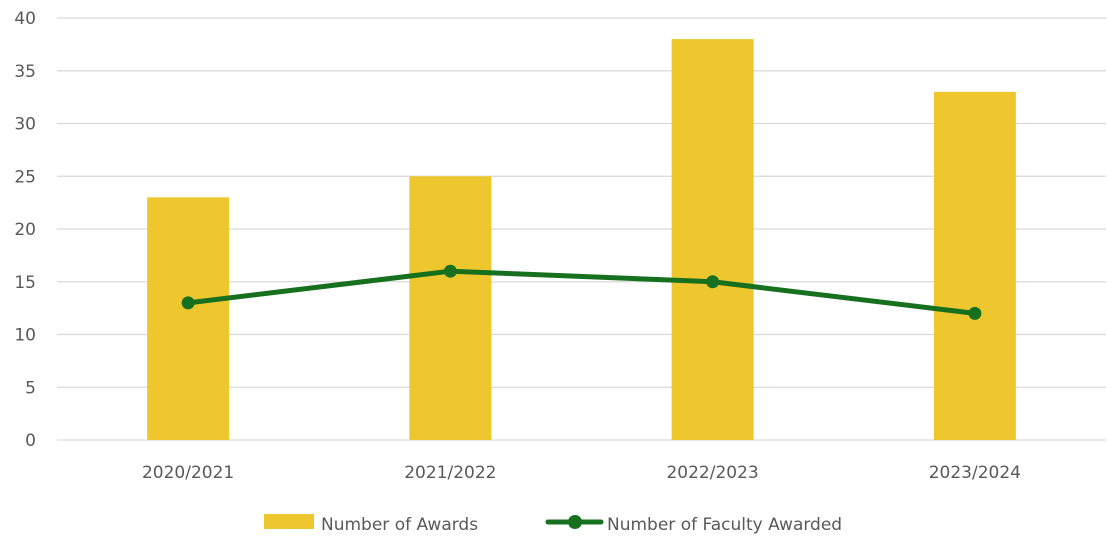 The image size is (1107, 537). Describe the element at coordinates (974, 265) in the screenshot. I see `bar-2023-2024` at that location.